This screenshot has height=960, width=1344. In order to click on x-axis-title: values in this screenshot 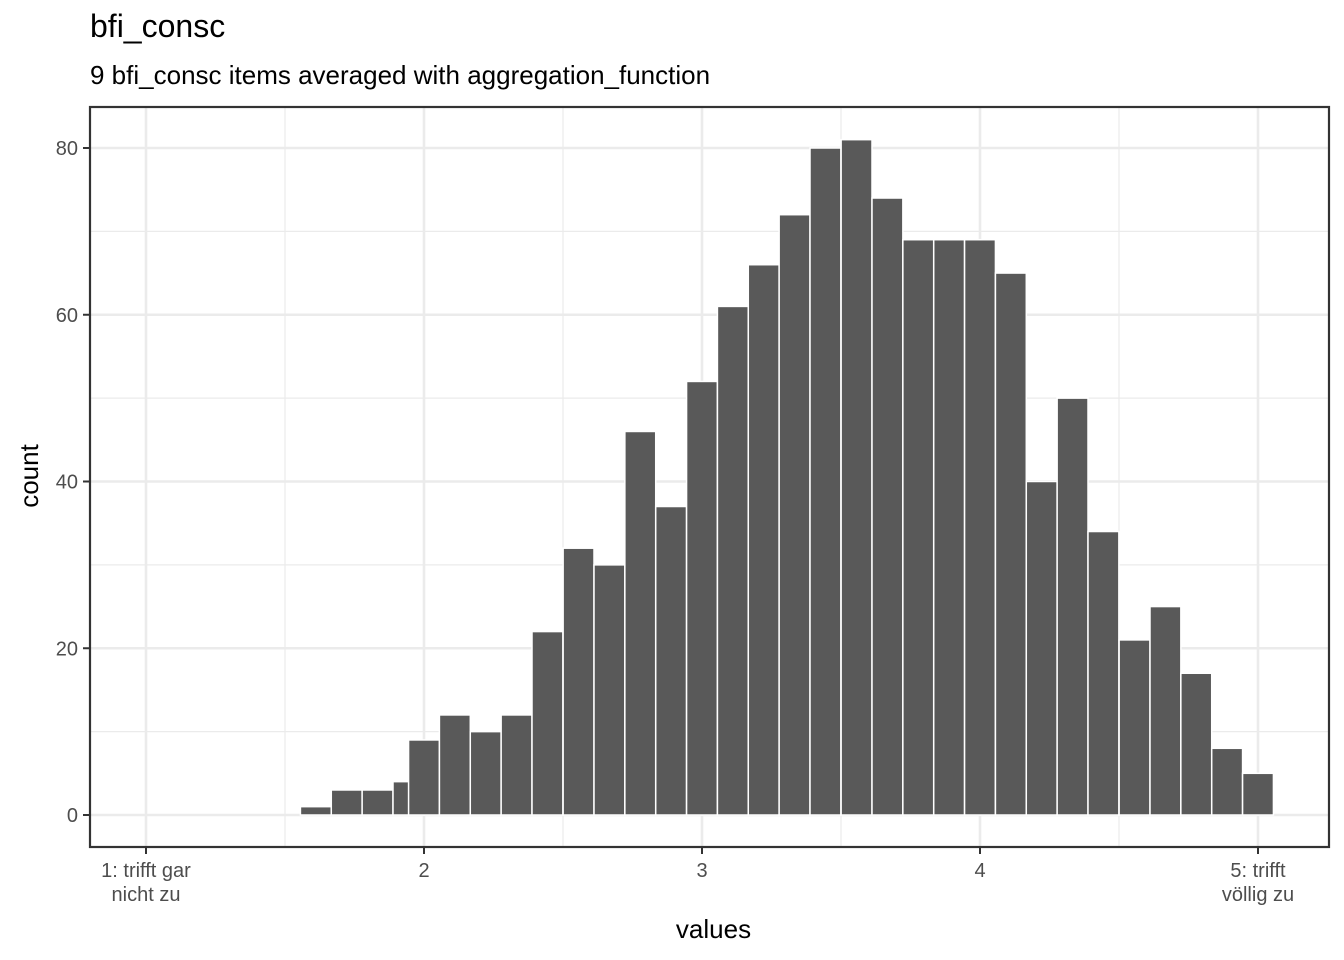, I will do `click(713, 929)`.